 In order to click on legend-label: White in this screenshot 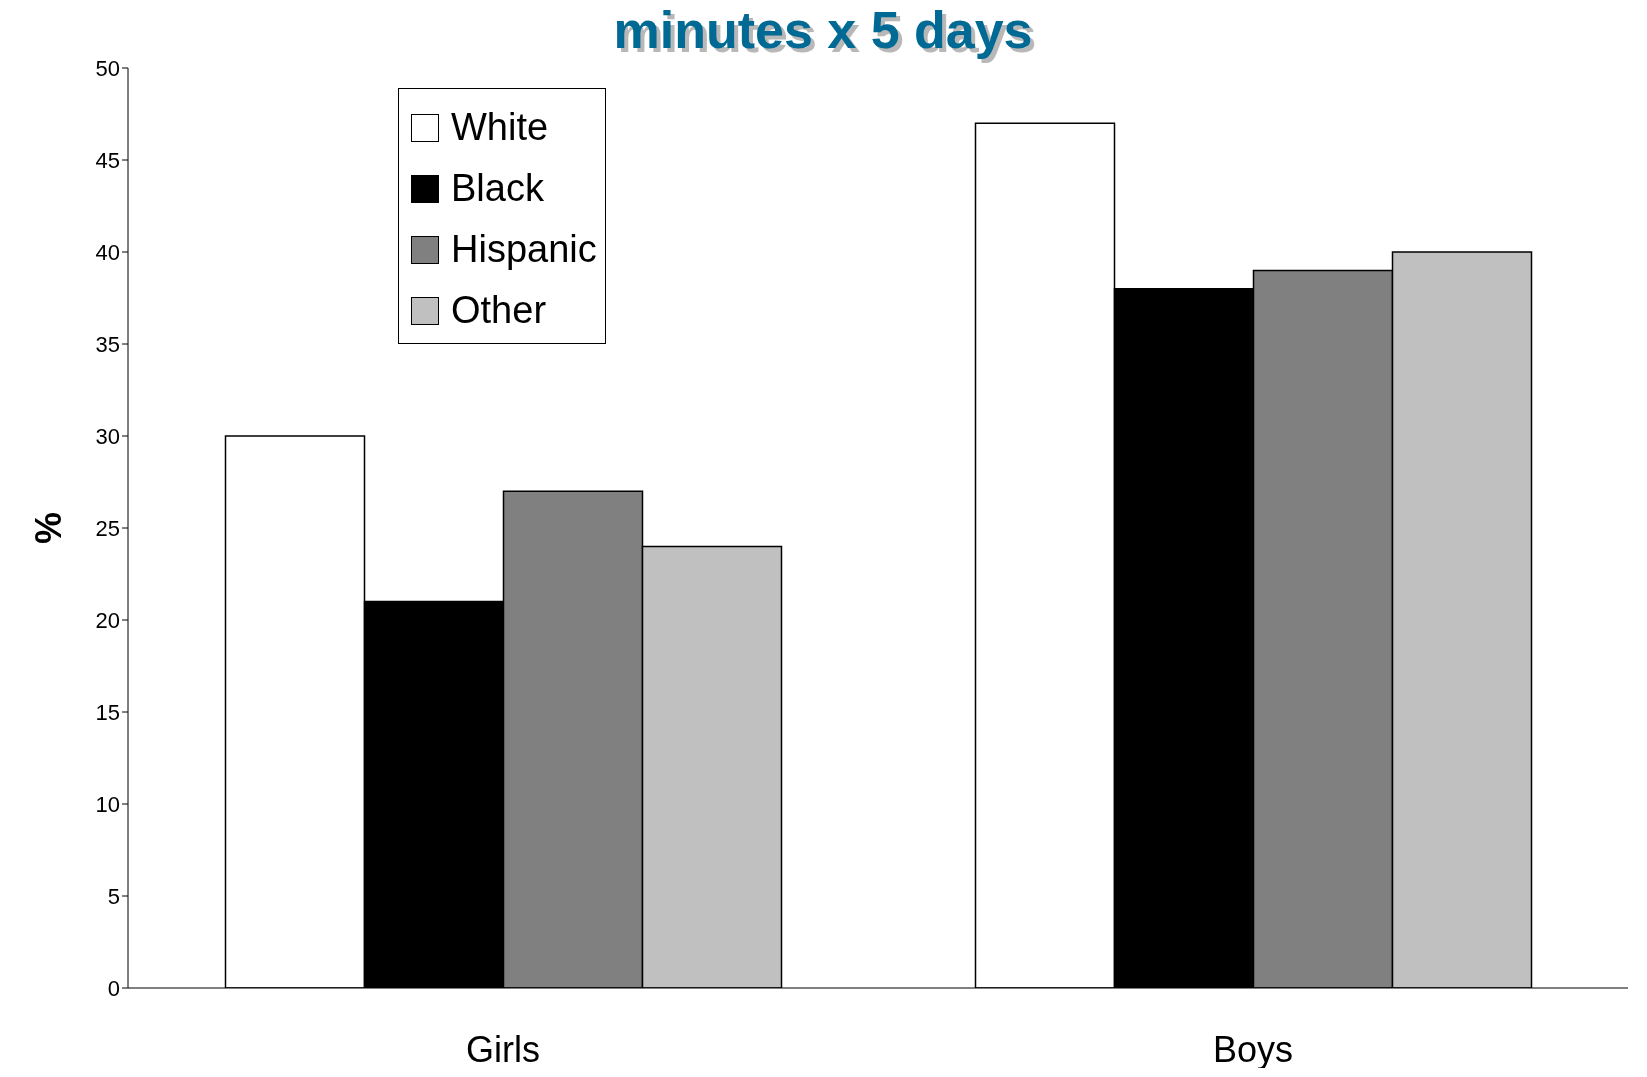, I will do `click(500, 127)`.